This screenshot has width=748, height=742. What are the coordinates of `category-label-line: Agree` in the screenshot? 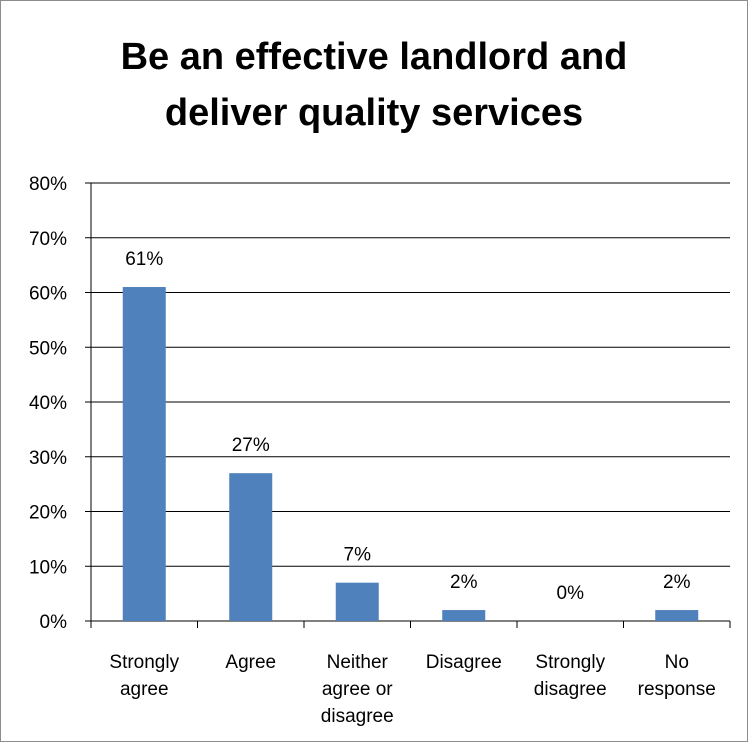 It's located at (250, 662).